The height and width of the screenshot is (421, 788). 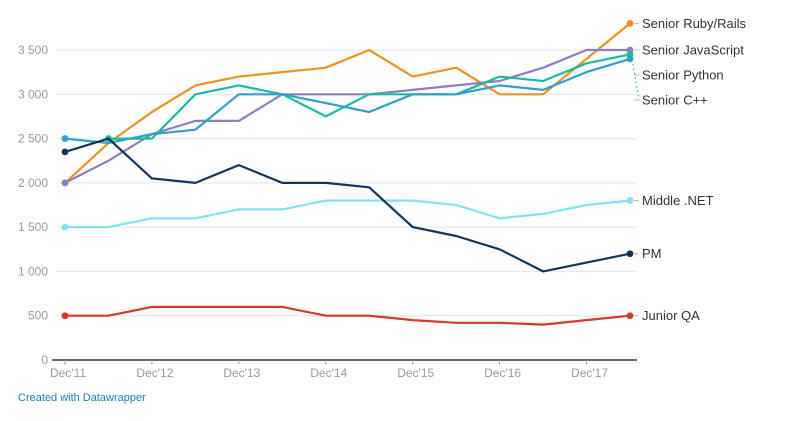 I want to click on x-axis-tick-label: Dec'13, so click(x=241, y=373).